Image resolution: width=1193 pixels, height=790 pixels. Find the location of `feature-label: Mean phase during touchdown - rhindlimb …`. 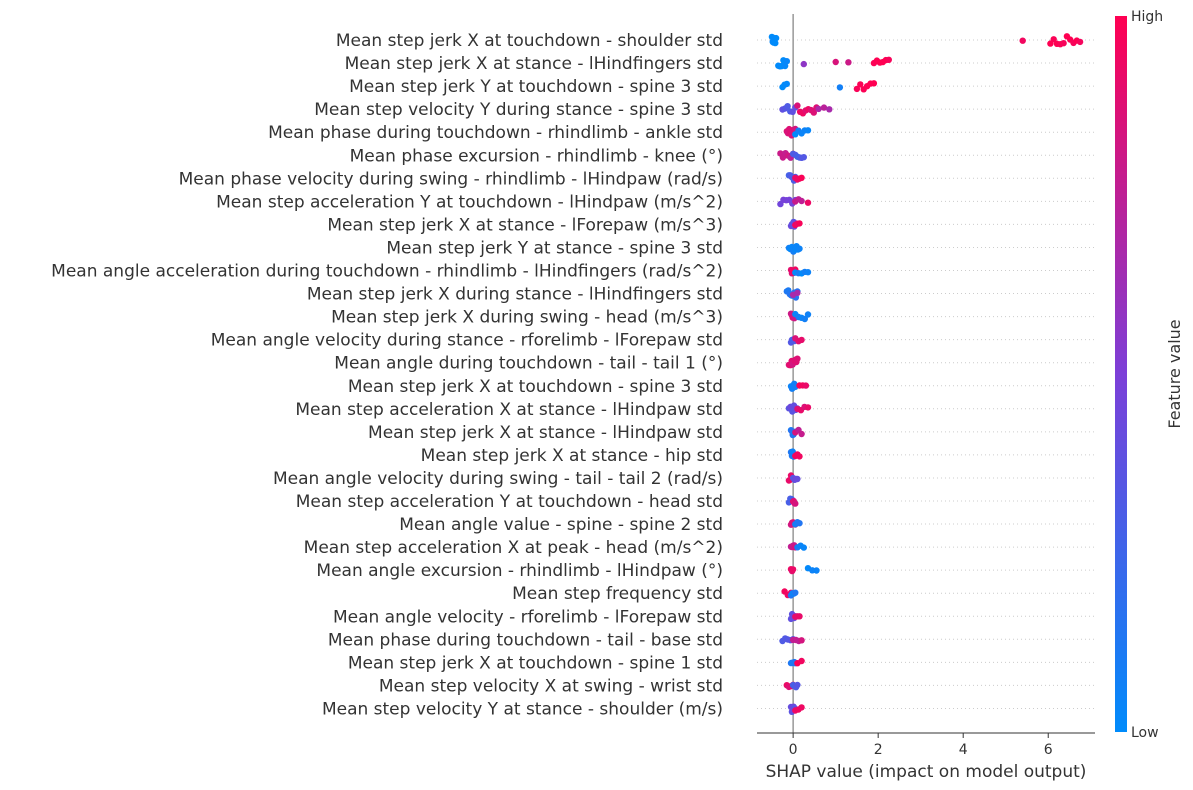

feature-label: Mean phase during touchdown - rhindlimb … is located at coordinates (495, 133).